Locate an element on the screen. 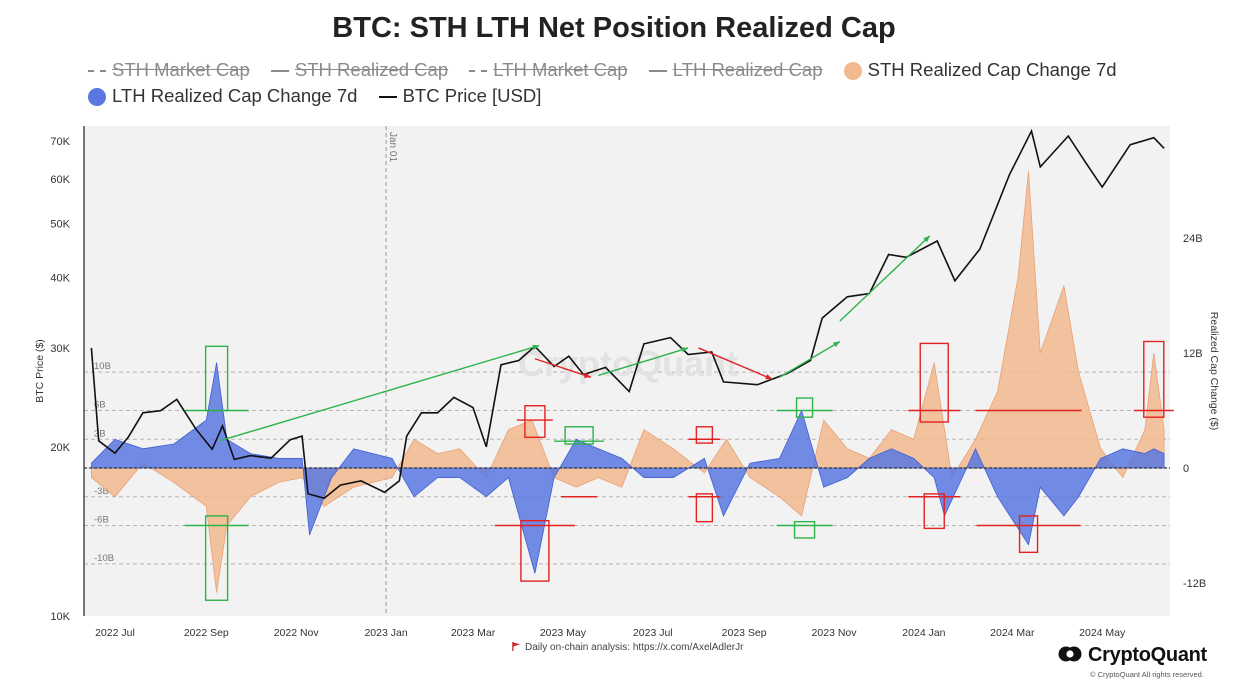 This screenshot has height=686, width=1242. y-left-tick-label: 30K is located at coordinates (60, 349).